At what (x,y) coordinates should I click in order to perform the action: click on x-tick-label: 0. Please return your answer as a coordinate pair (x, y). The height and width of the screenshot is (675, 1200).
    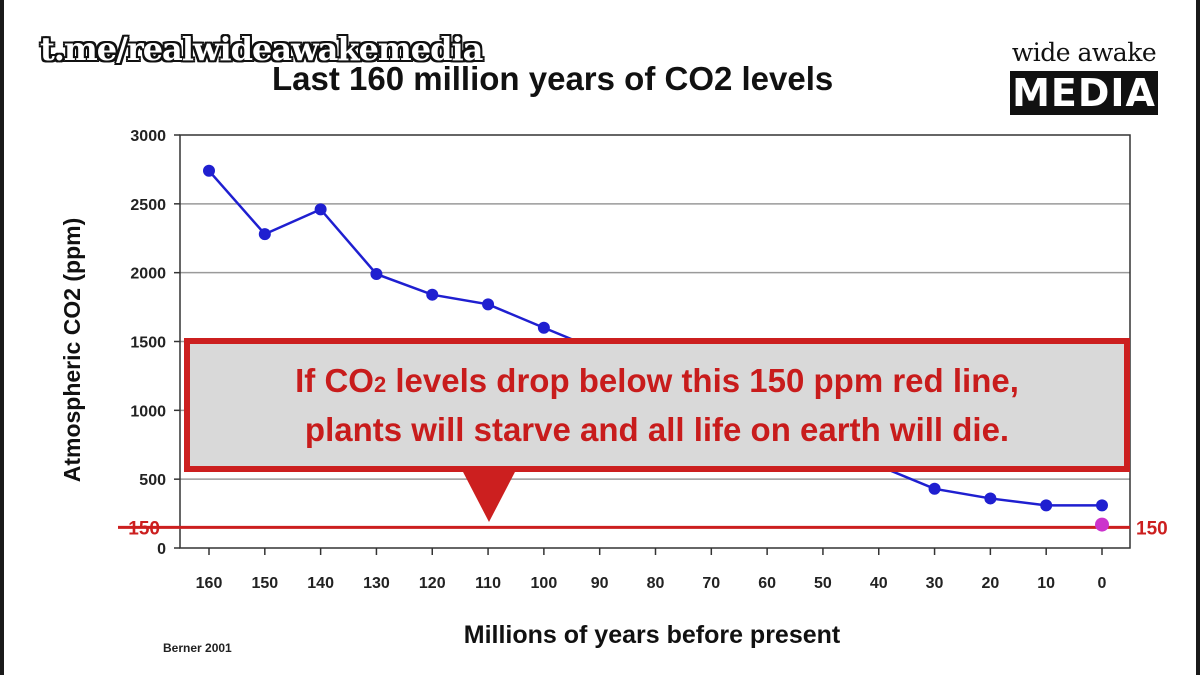
    Looking at the image, I should click on (1102, 583).